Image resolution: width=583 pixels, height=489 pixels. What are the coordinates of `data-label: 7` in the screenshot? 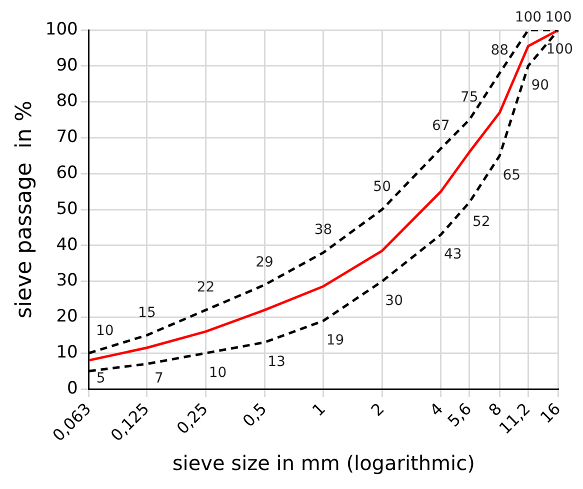 It's located at (159, 378).